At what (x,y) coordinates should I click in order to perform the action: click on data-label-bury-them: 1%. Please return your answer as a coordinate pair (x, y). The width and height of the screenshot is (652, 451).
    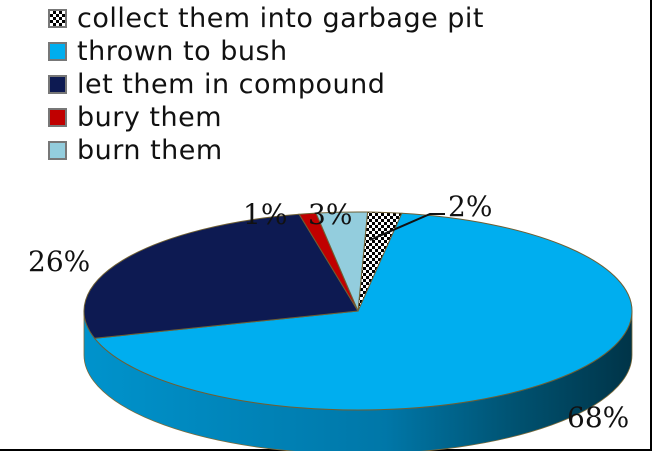
    Looking at the image, I should click on (265, 214).